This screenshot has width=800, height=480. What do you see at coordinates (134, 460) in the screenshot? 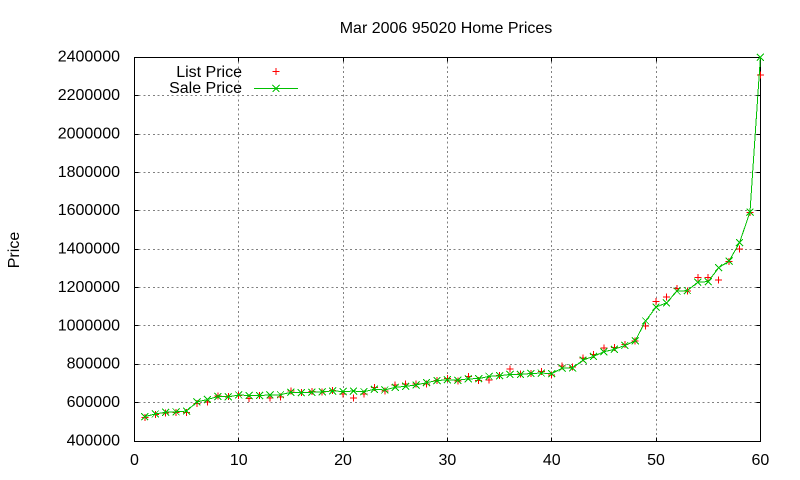
I see `svg-text: 0` at bounding box center [134, 460].